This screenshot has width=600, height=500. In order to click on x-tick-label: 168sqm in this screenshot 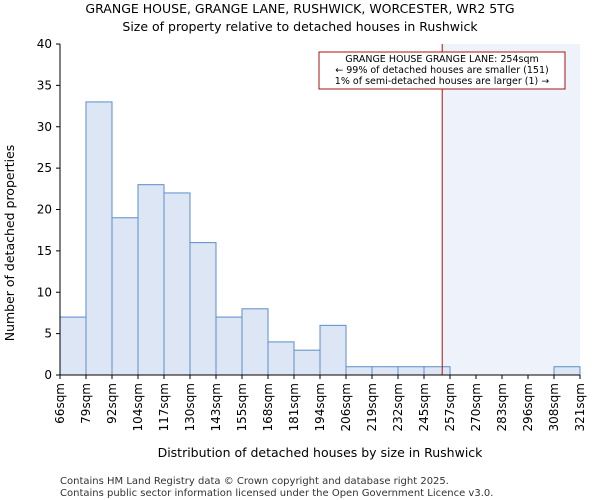, I will do `click(268, 407)`.